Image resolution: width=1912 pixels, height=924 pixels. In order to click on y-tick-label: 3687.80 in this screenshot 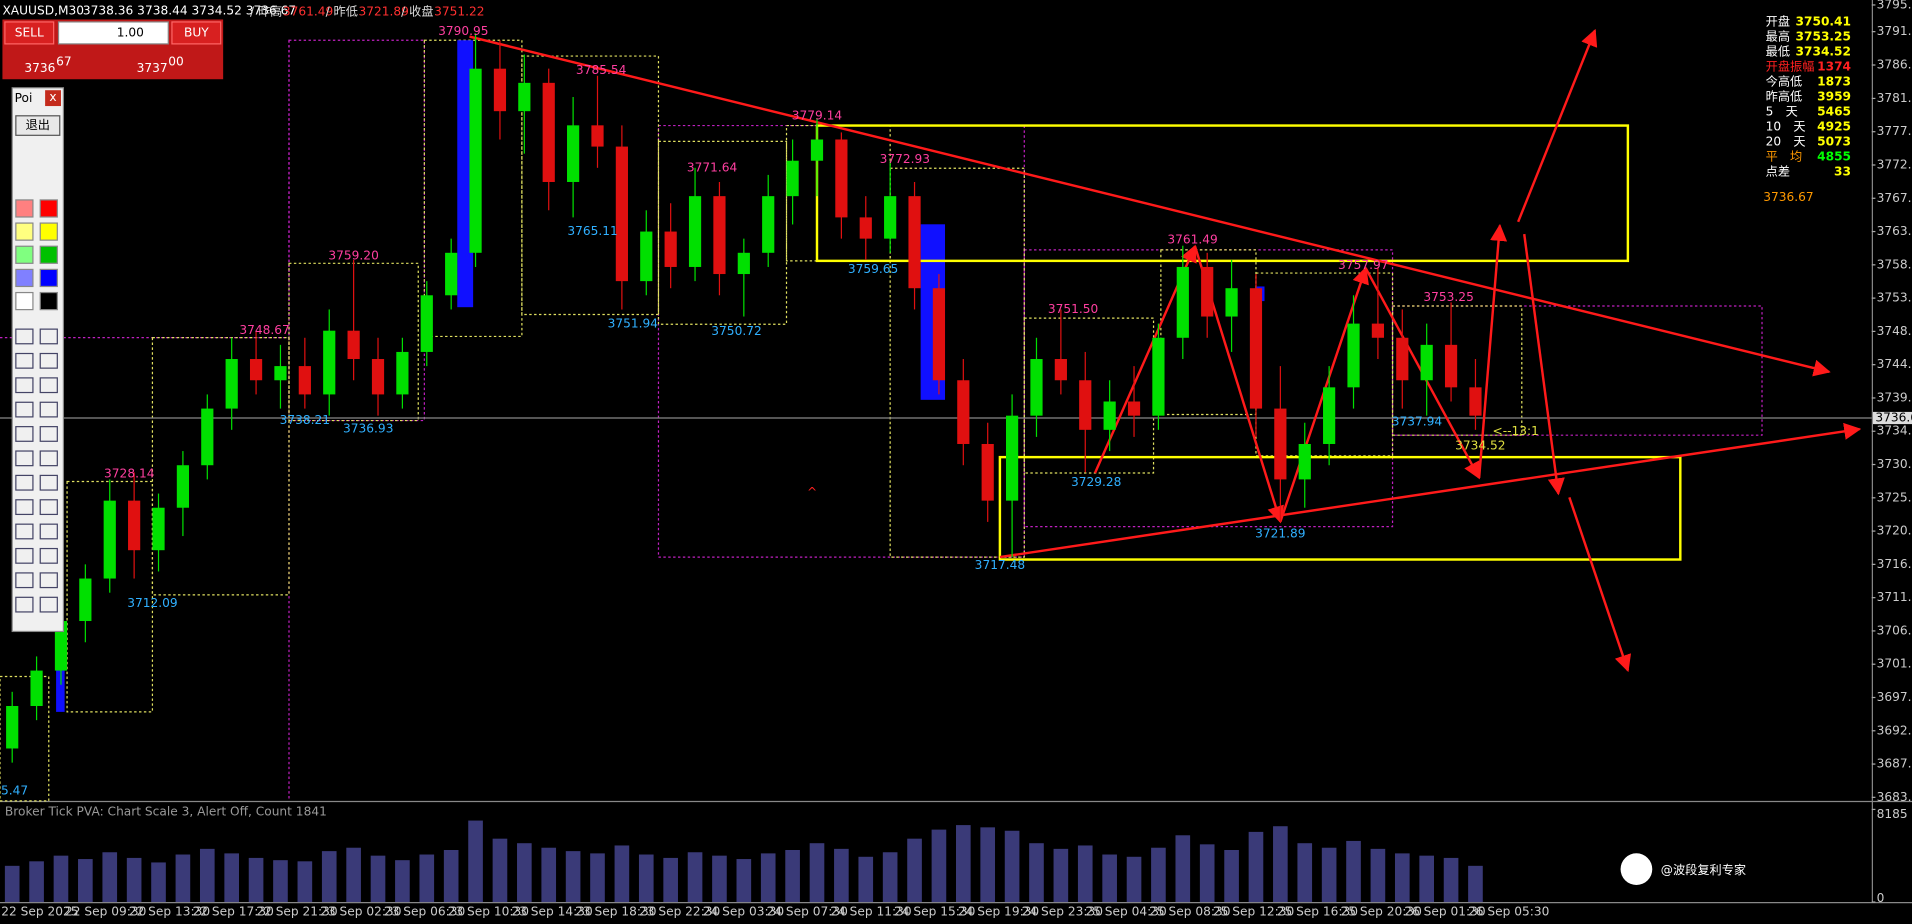, I will do `click(1894, 764)`.